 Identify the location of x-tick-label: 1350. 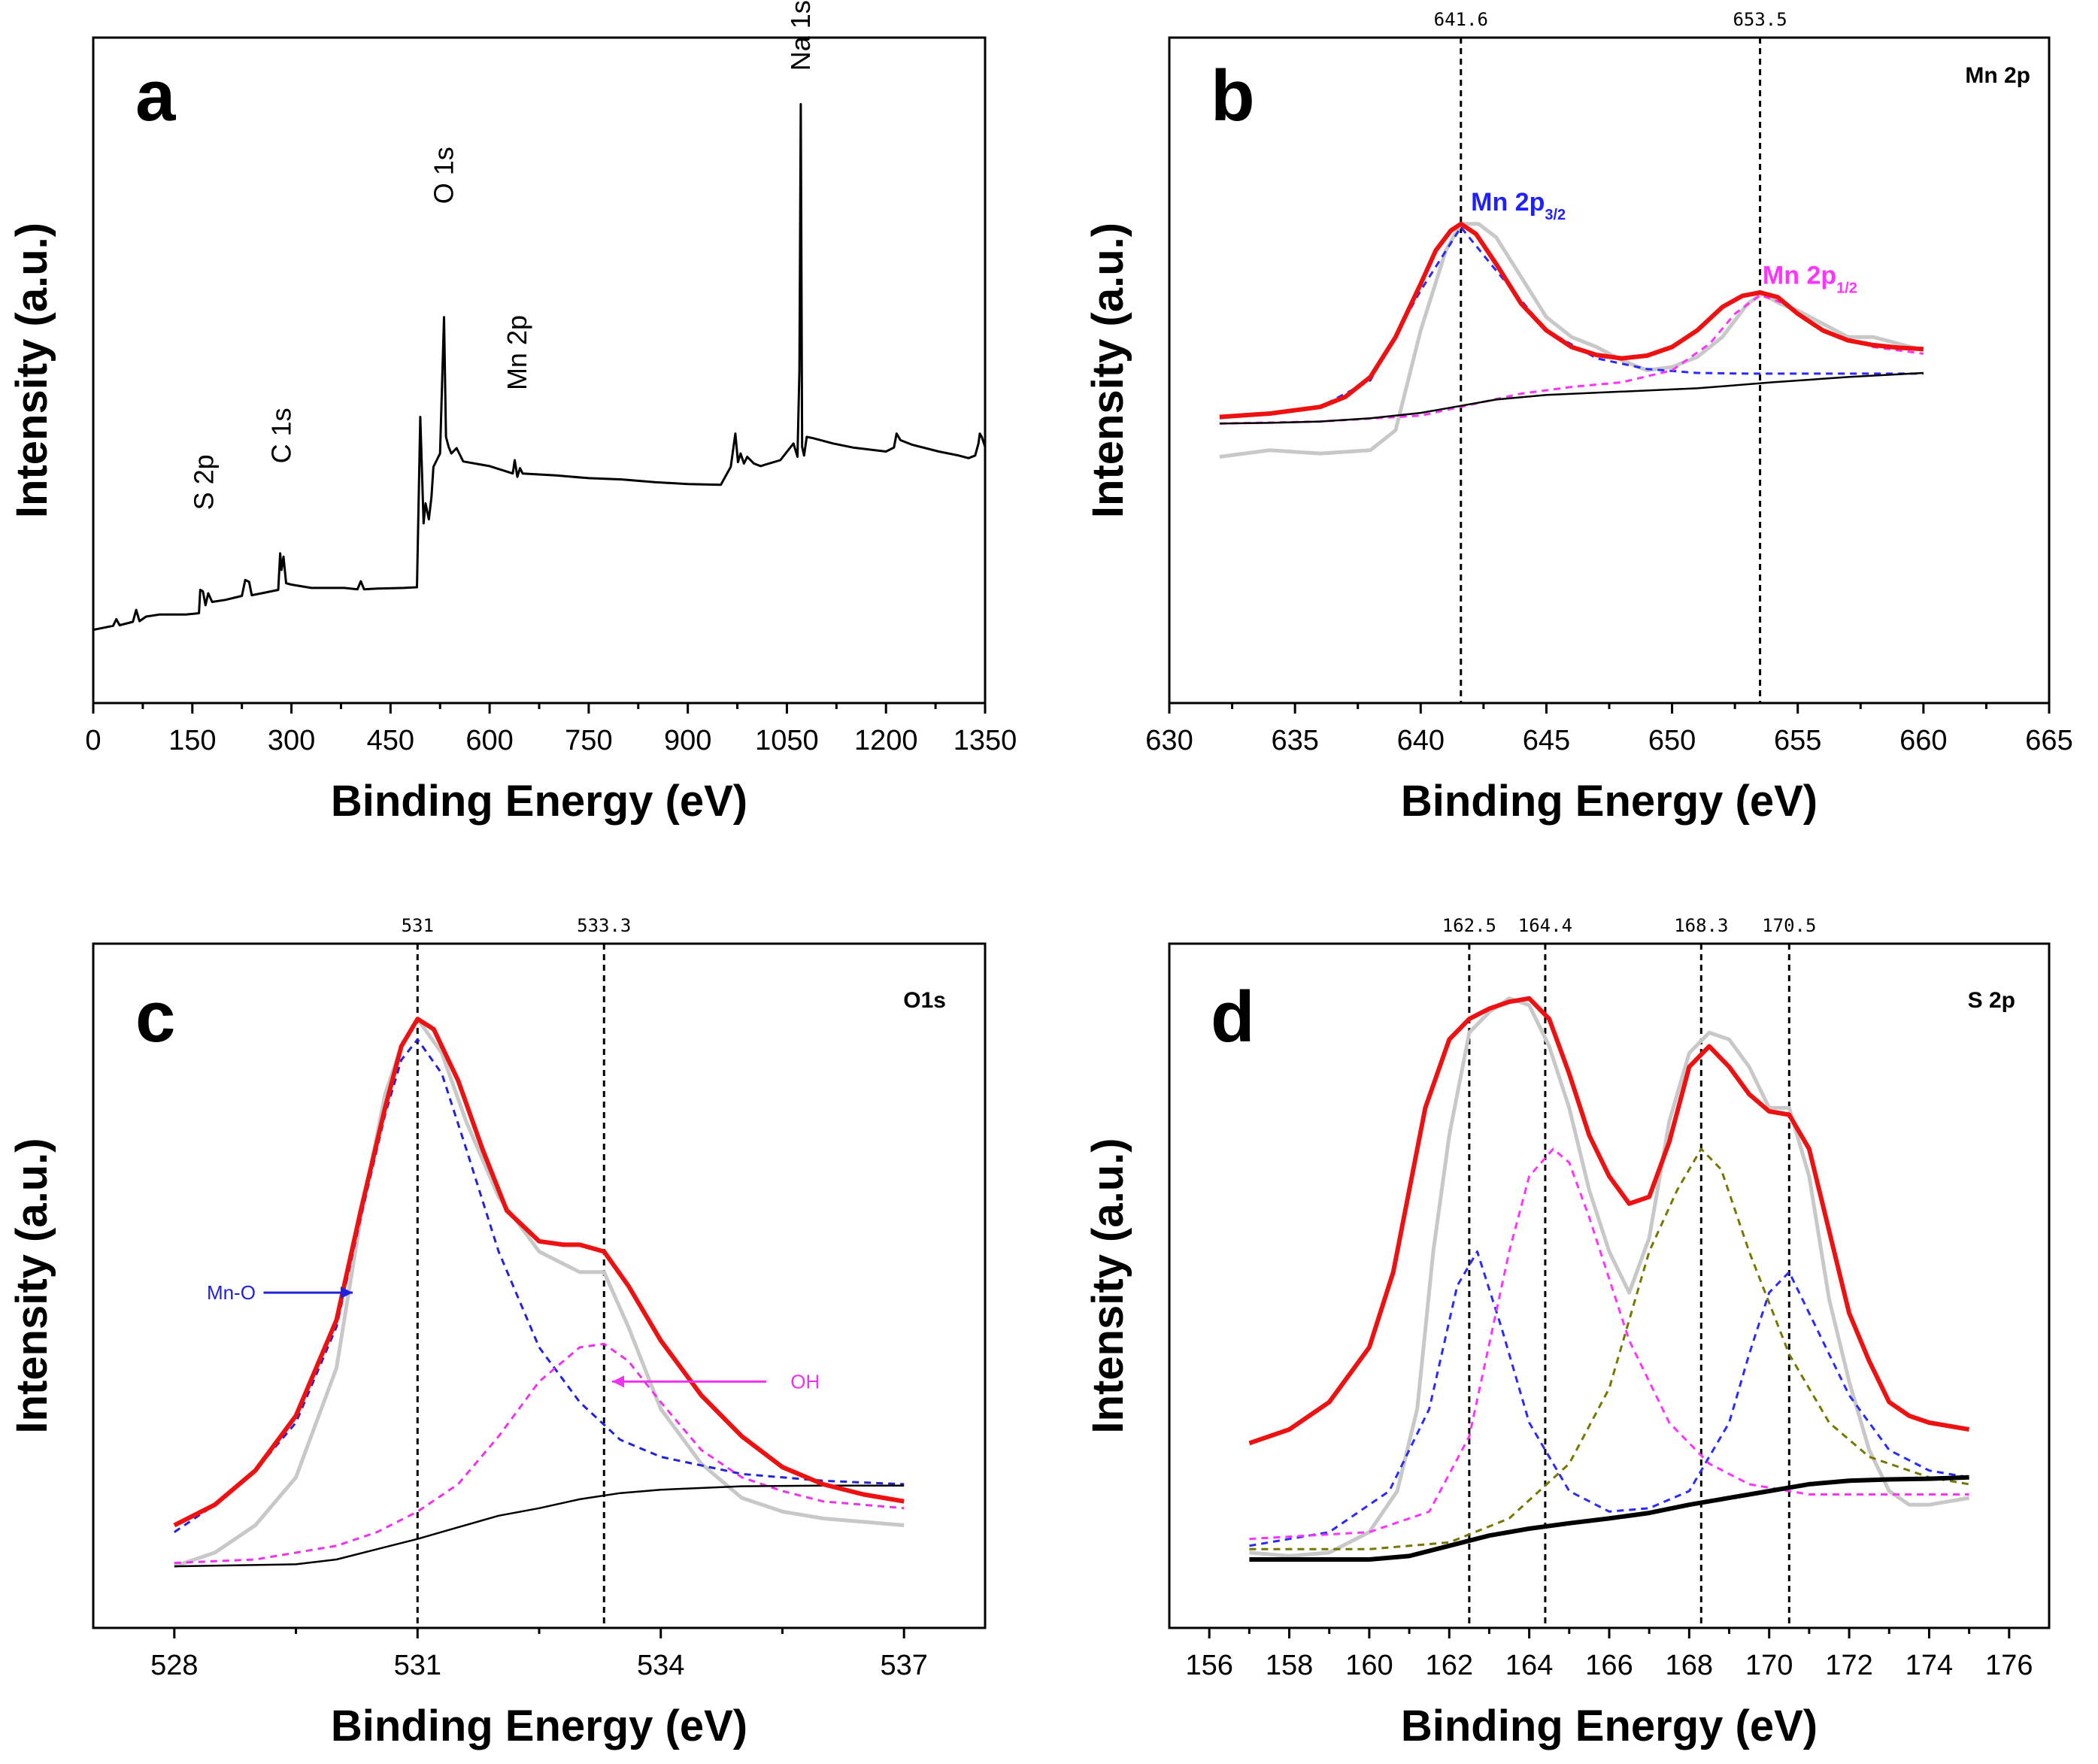
(985, 740).